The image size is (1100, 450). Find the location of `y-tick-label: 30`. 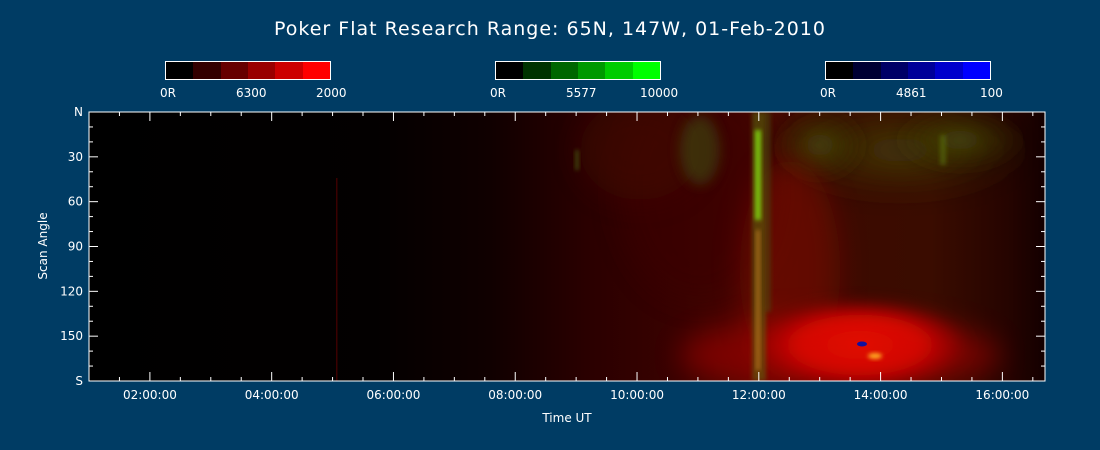

y-tick-label: 30 is located at coordinates (75, 157).